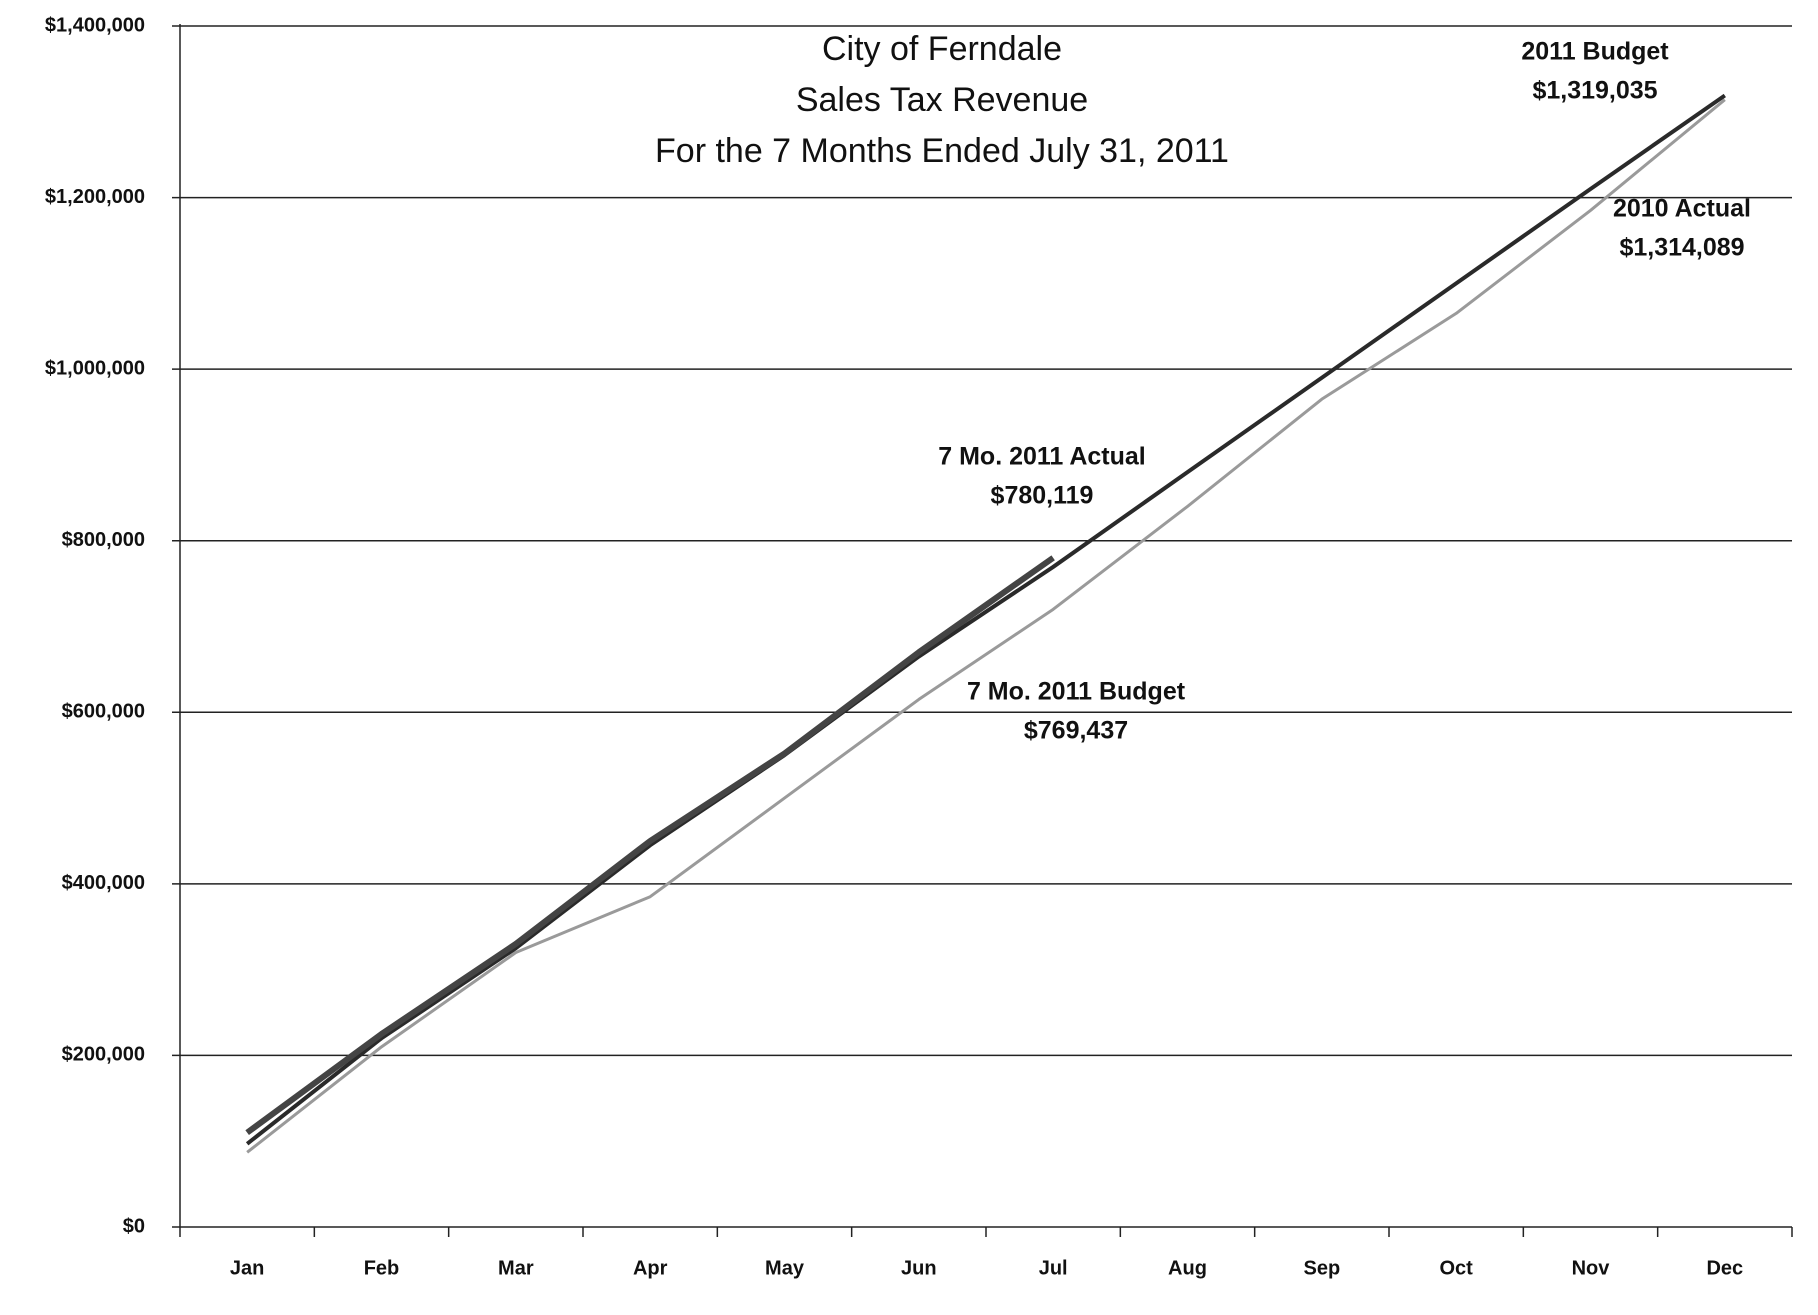  What do you see at coordinates (1591, 1268) in the screenshot?
I see `x-tick-label: Nov` at bounding box center [1591, 1268].